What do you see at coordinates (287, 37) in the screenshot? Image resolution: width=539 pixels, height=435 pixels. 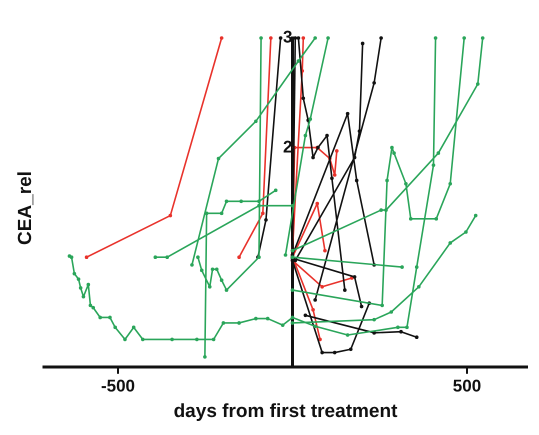 I see `y-tick-label: 3` at bounding box center [287, 37].